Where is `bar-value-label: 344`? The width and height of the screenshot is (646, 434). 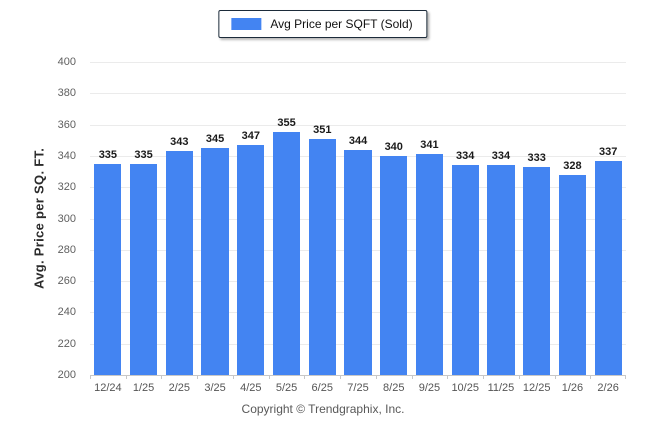 bar-value-label: 344 is located at coordinates (358, 140).